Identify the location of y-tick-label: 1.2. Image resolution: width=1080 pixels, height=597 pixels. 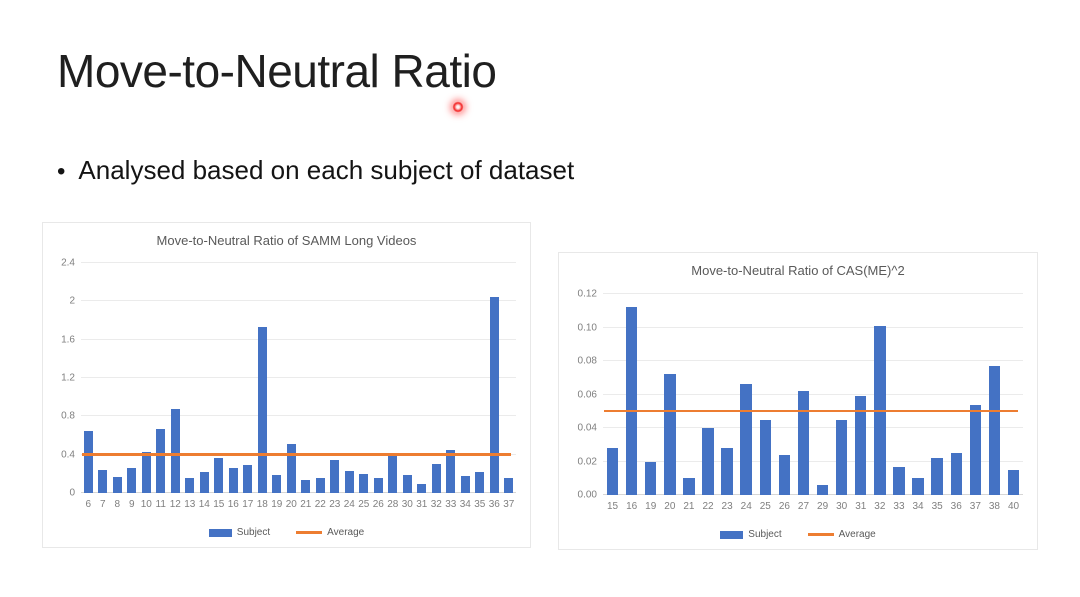
(68, 378).